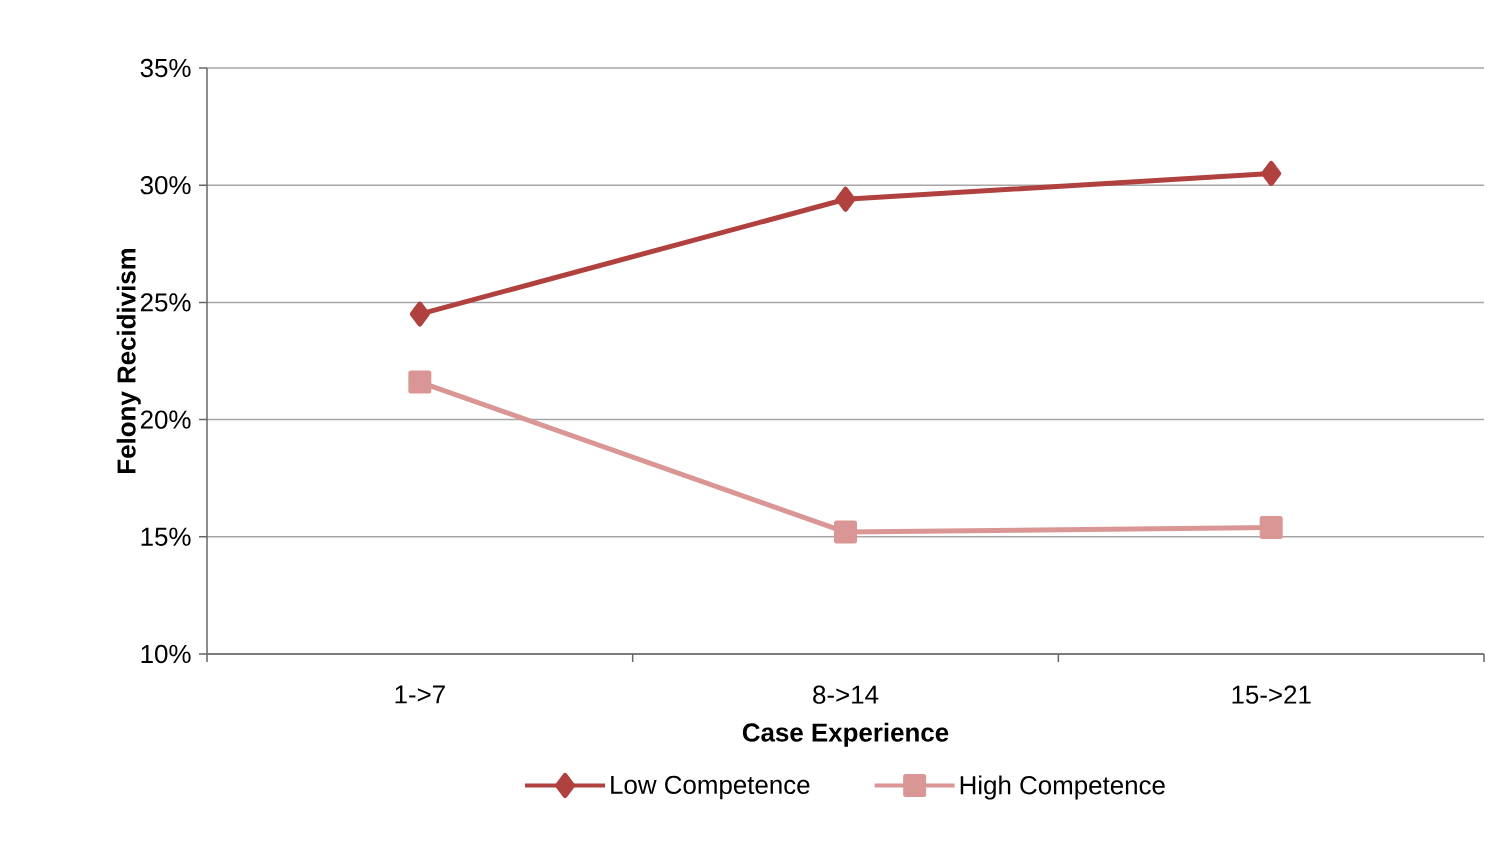  Describe the element at coordinates (165, 419) in the screenshot. I see `y-tick-label: 20%` at that location.